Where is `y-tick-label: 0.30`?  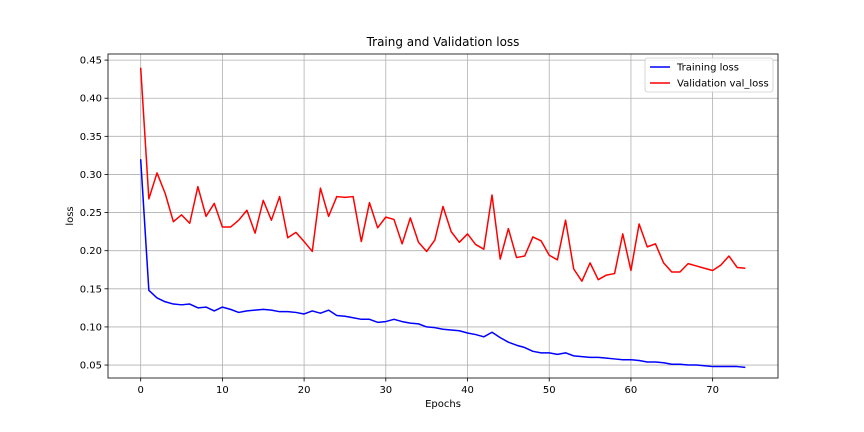
y-tick-label: 0.30 is located at coordinates (91, 175).